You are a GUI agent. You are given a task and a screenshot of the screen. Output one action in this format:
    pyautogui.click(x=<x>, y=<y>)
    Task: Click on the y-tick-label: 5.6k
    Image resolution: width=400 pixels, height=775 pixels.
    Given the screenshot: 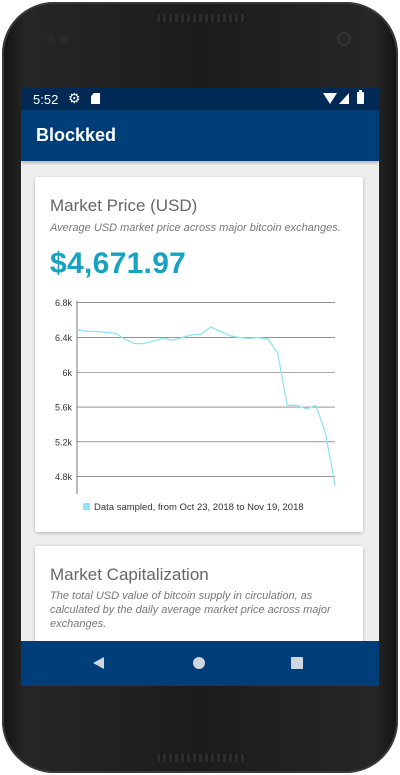 What is the action you would take?
    pyautogui.click(x=64, y=408)
    